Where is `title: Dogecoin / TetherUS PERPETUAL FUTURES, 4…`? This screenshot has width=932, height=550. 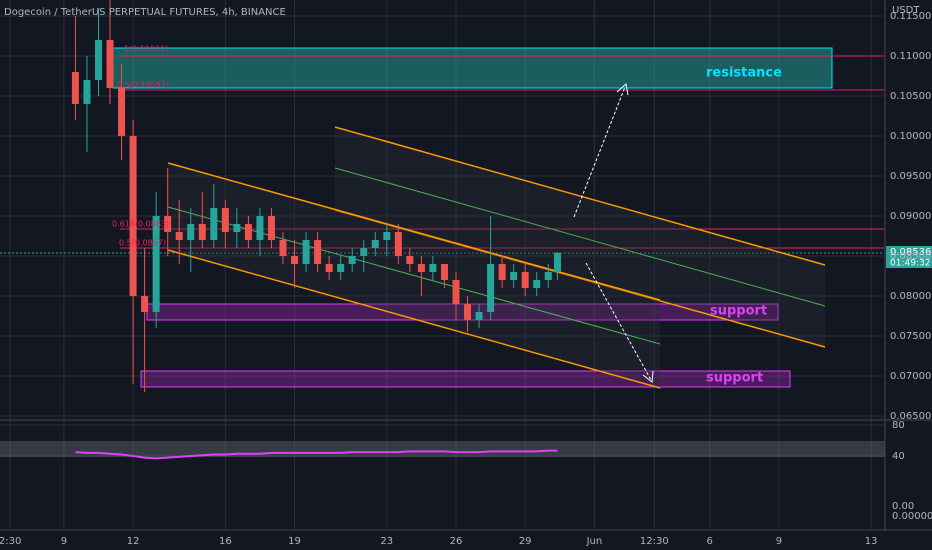 title: Dogecoin / TetherUS PERPETUAL FUTURES, 4… is located at coordinates (145, 12).